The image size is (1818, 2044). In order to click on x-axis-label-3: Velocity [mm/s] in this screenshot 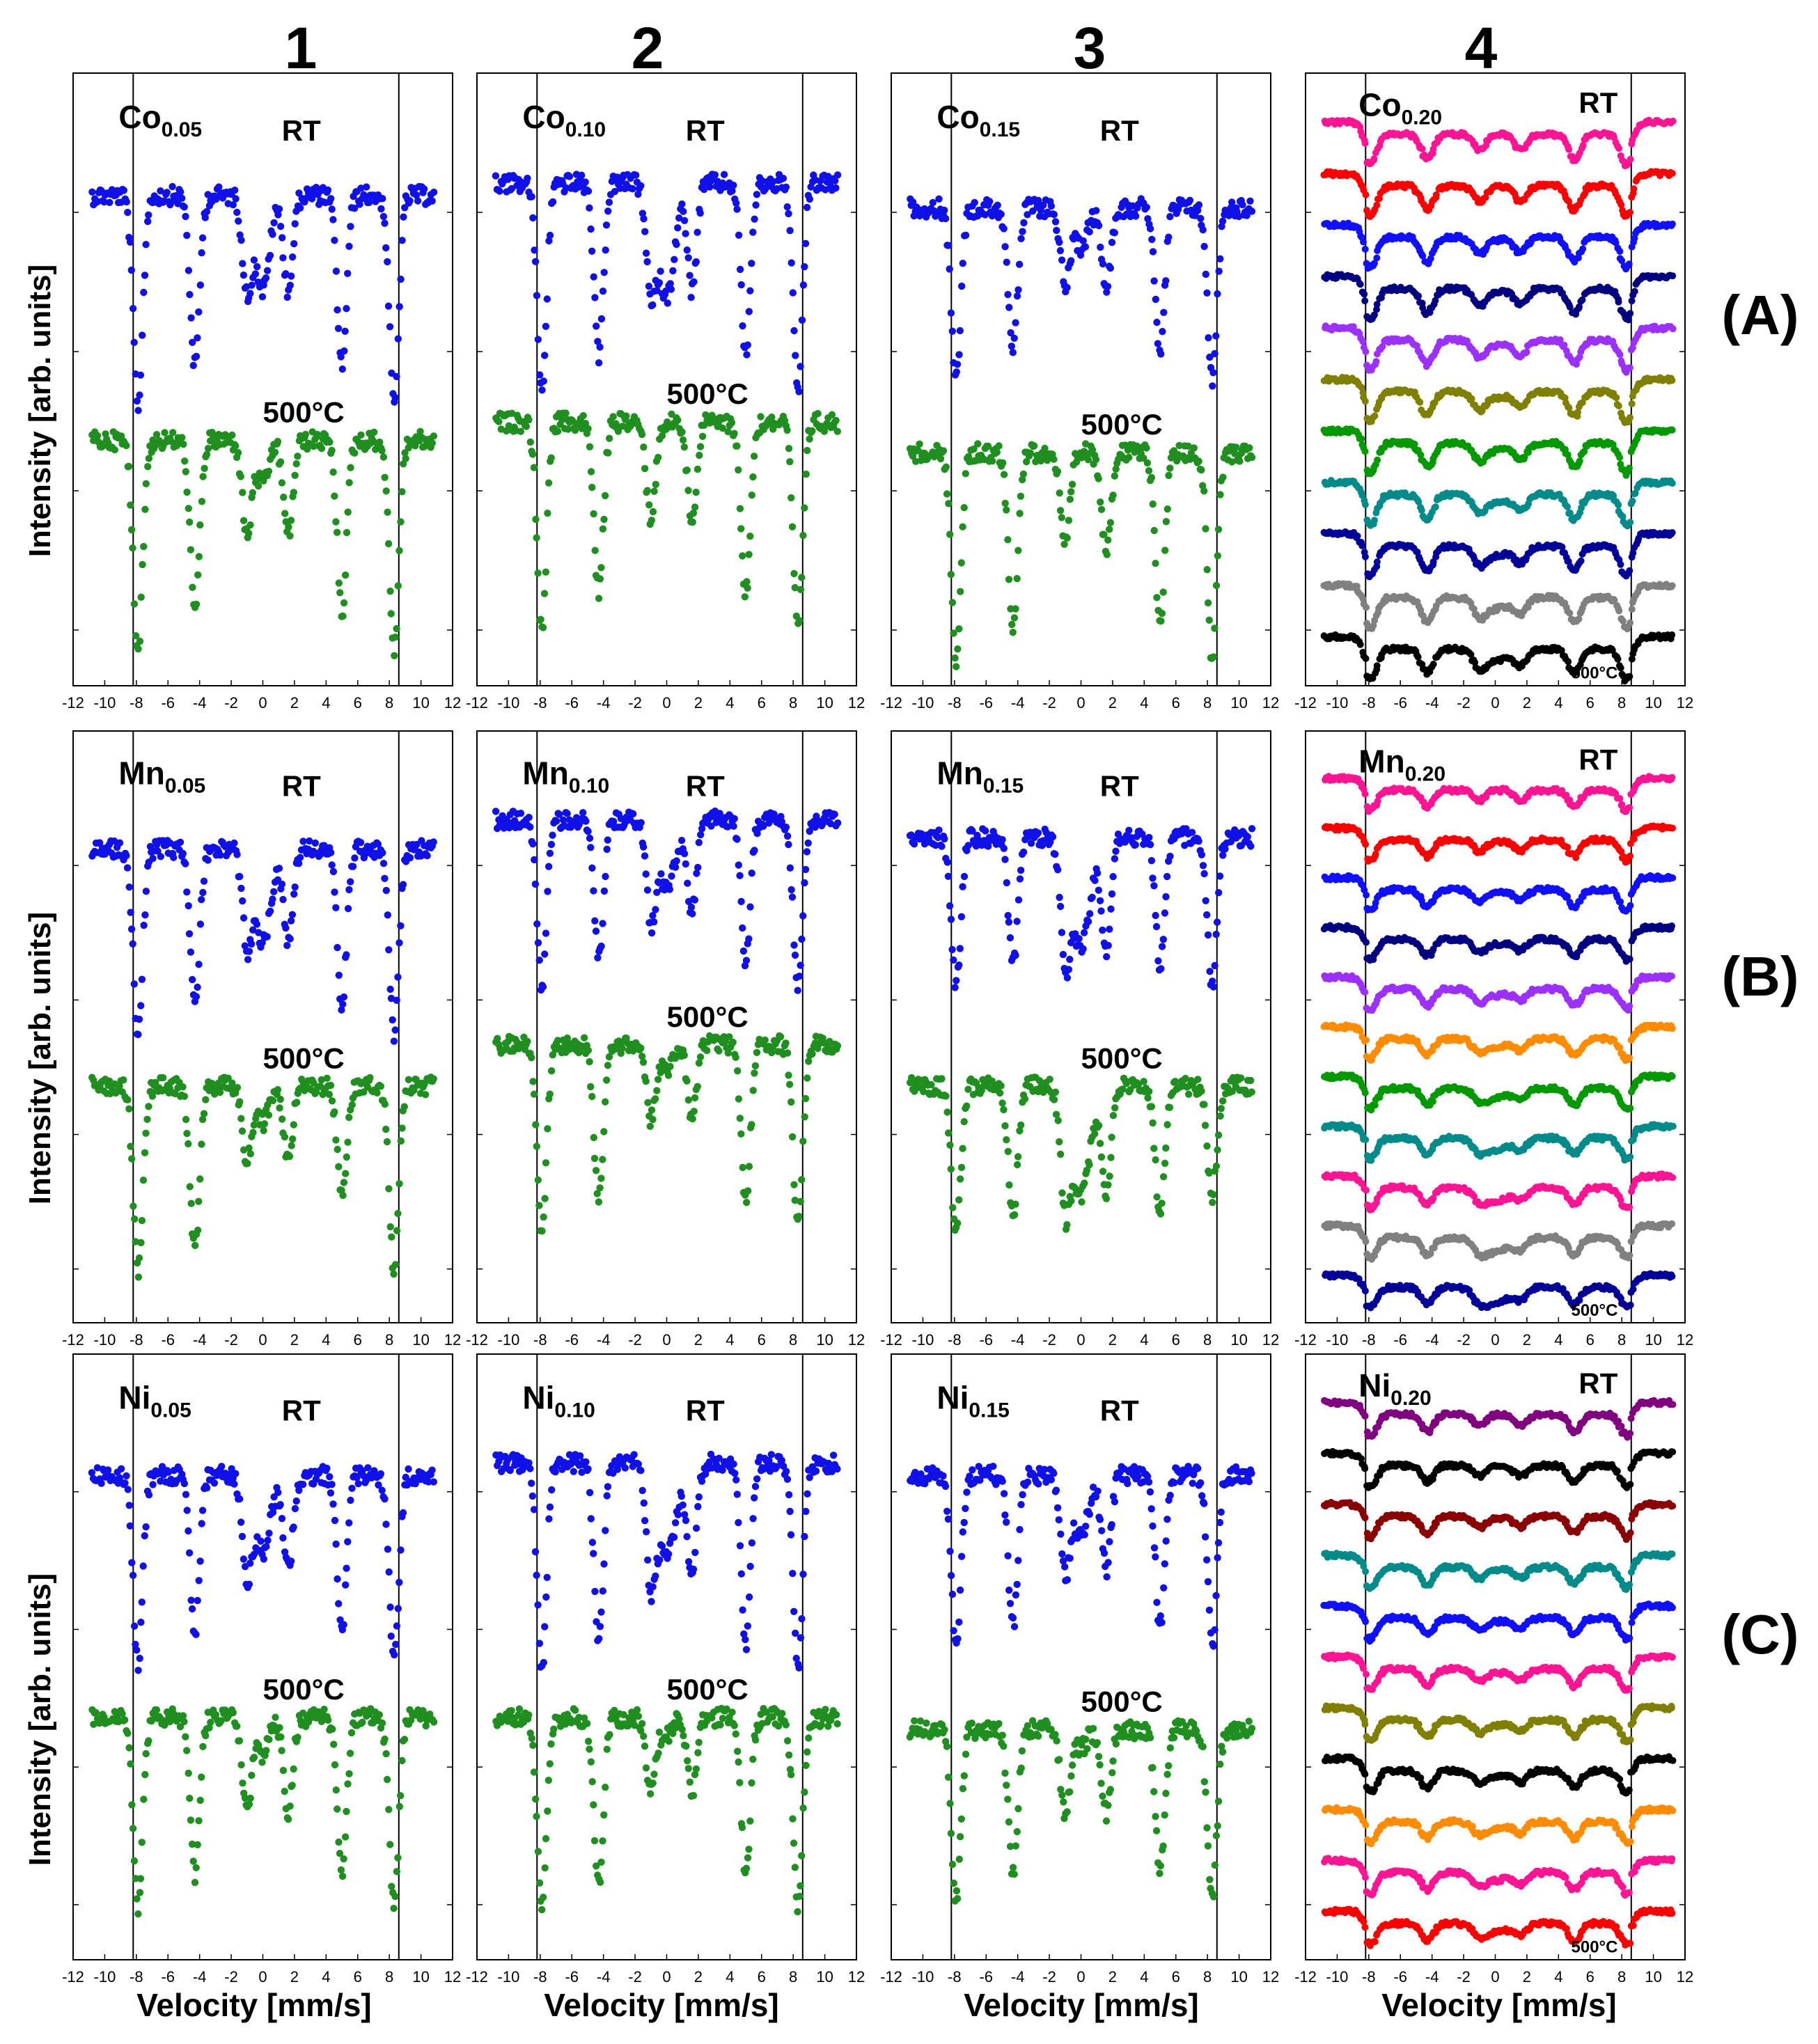, I will do `click(1081, 2005)`.